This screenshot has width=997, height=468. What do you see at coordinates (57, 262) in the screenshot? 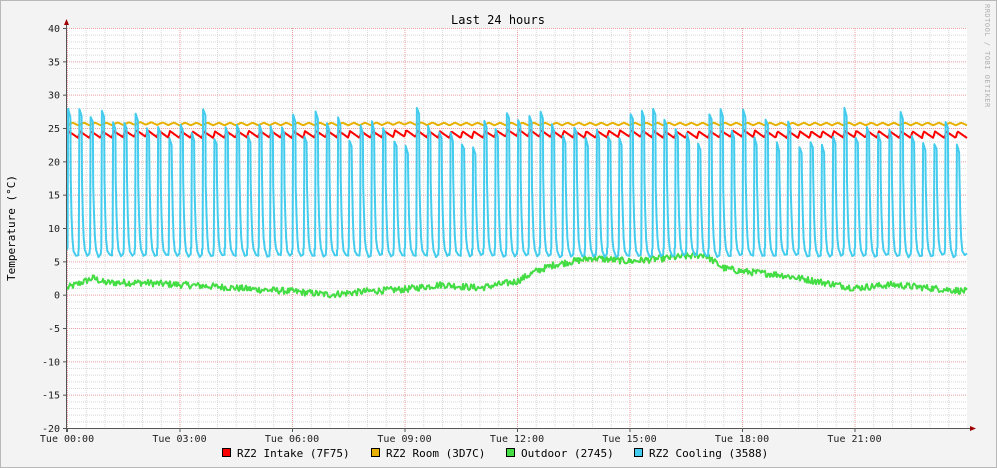
I see `y-tick-label: 5` at bounding box center [57, 262].